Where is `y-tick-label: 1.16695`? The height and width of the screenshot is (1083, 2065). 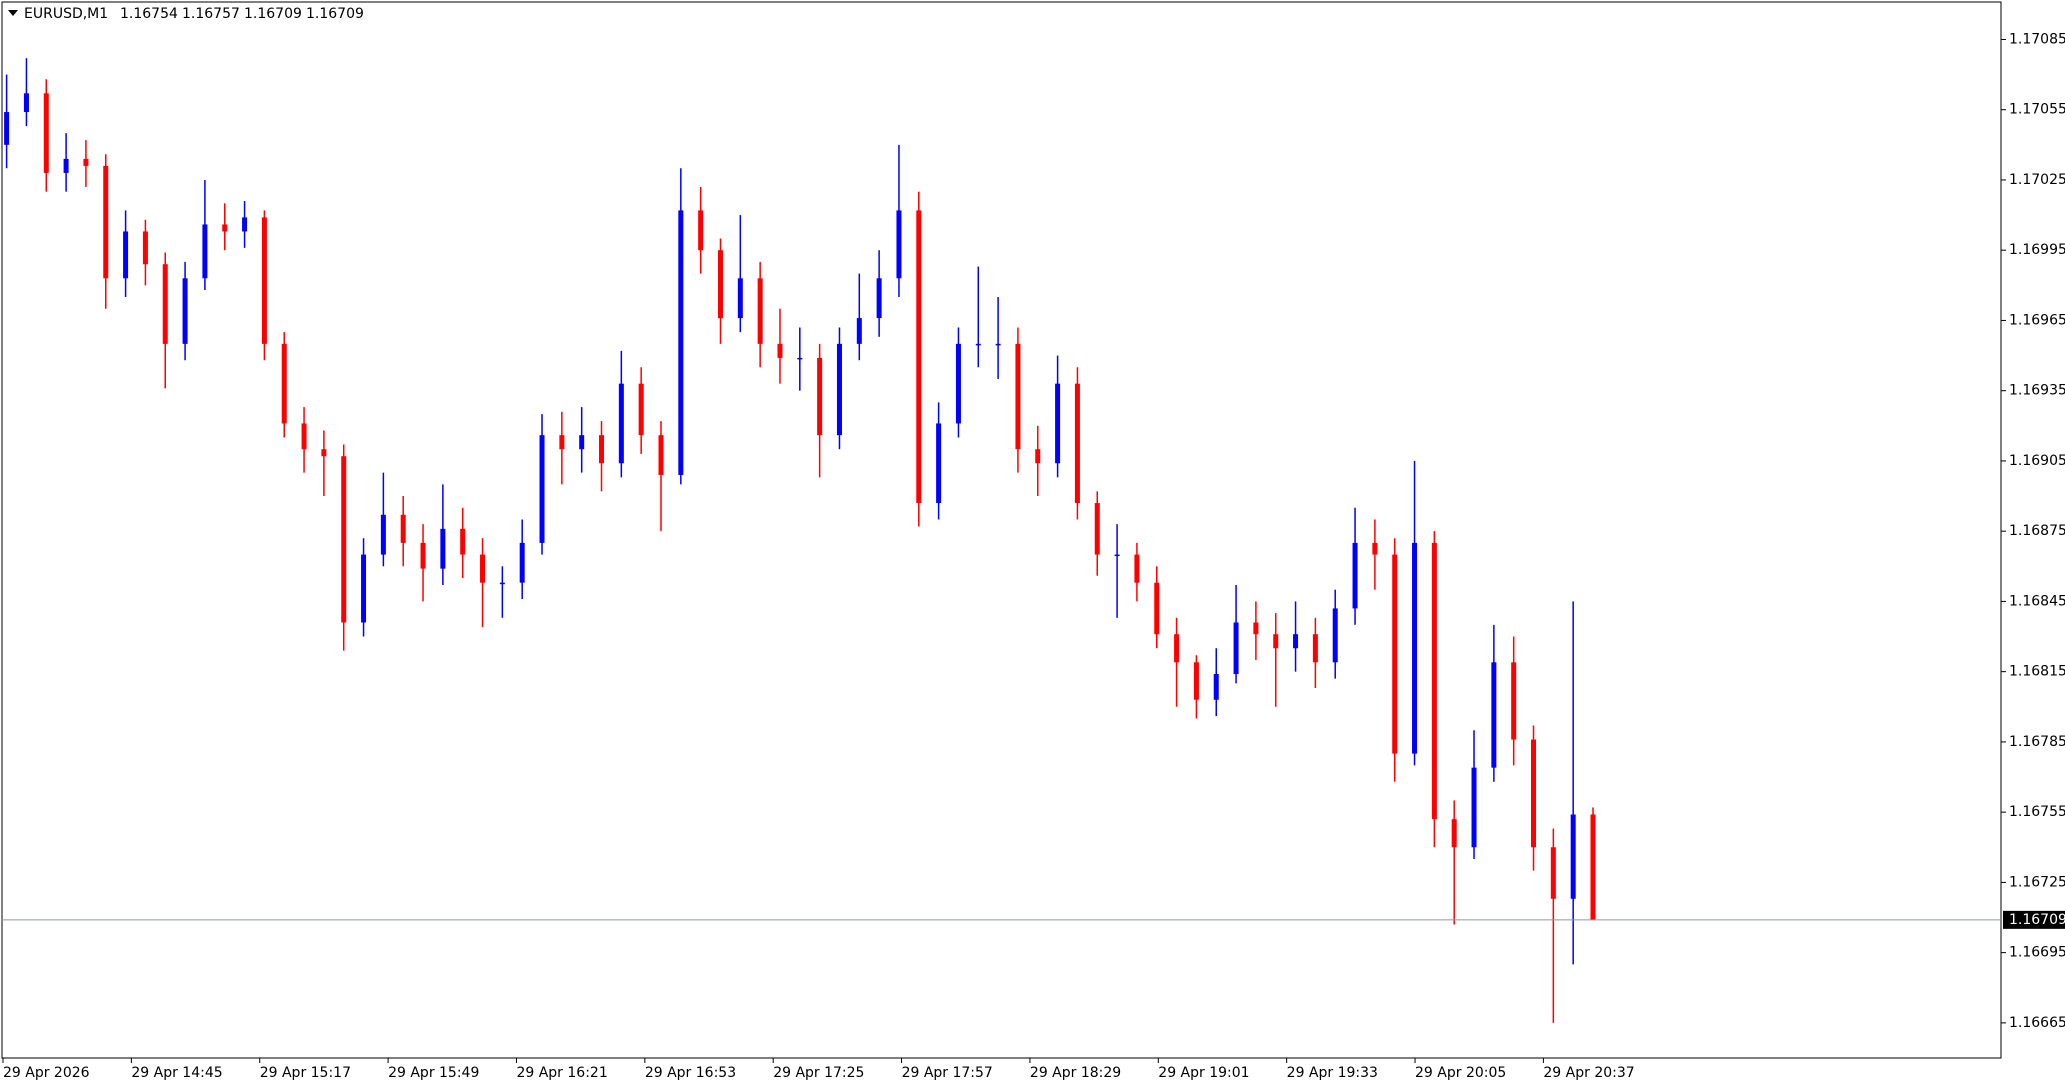
y-tick-label: 1.16695 is located at coordinates (2037, 953).